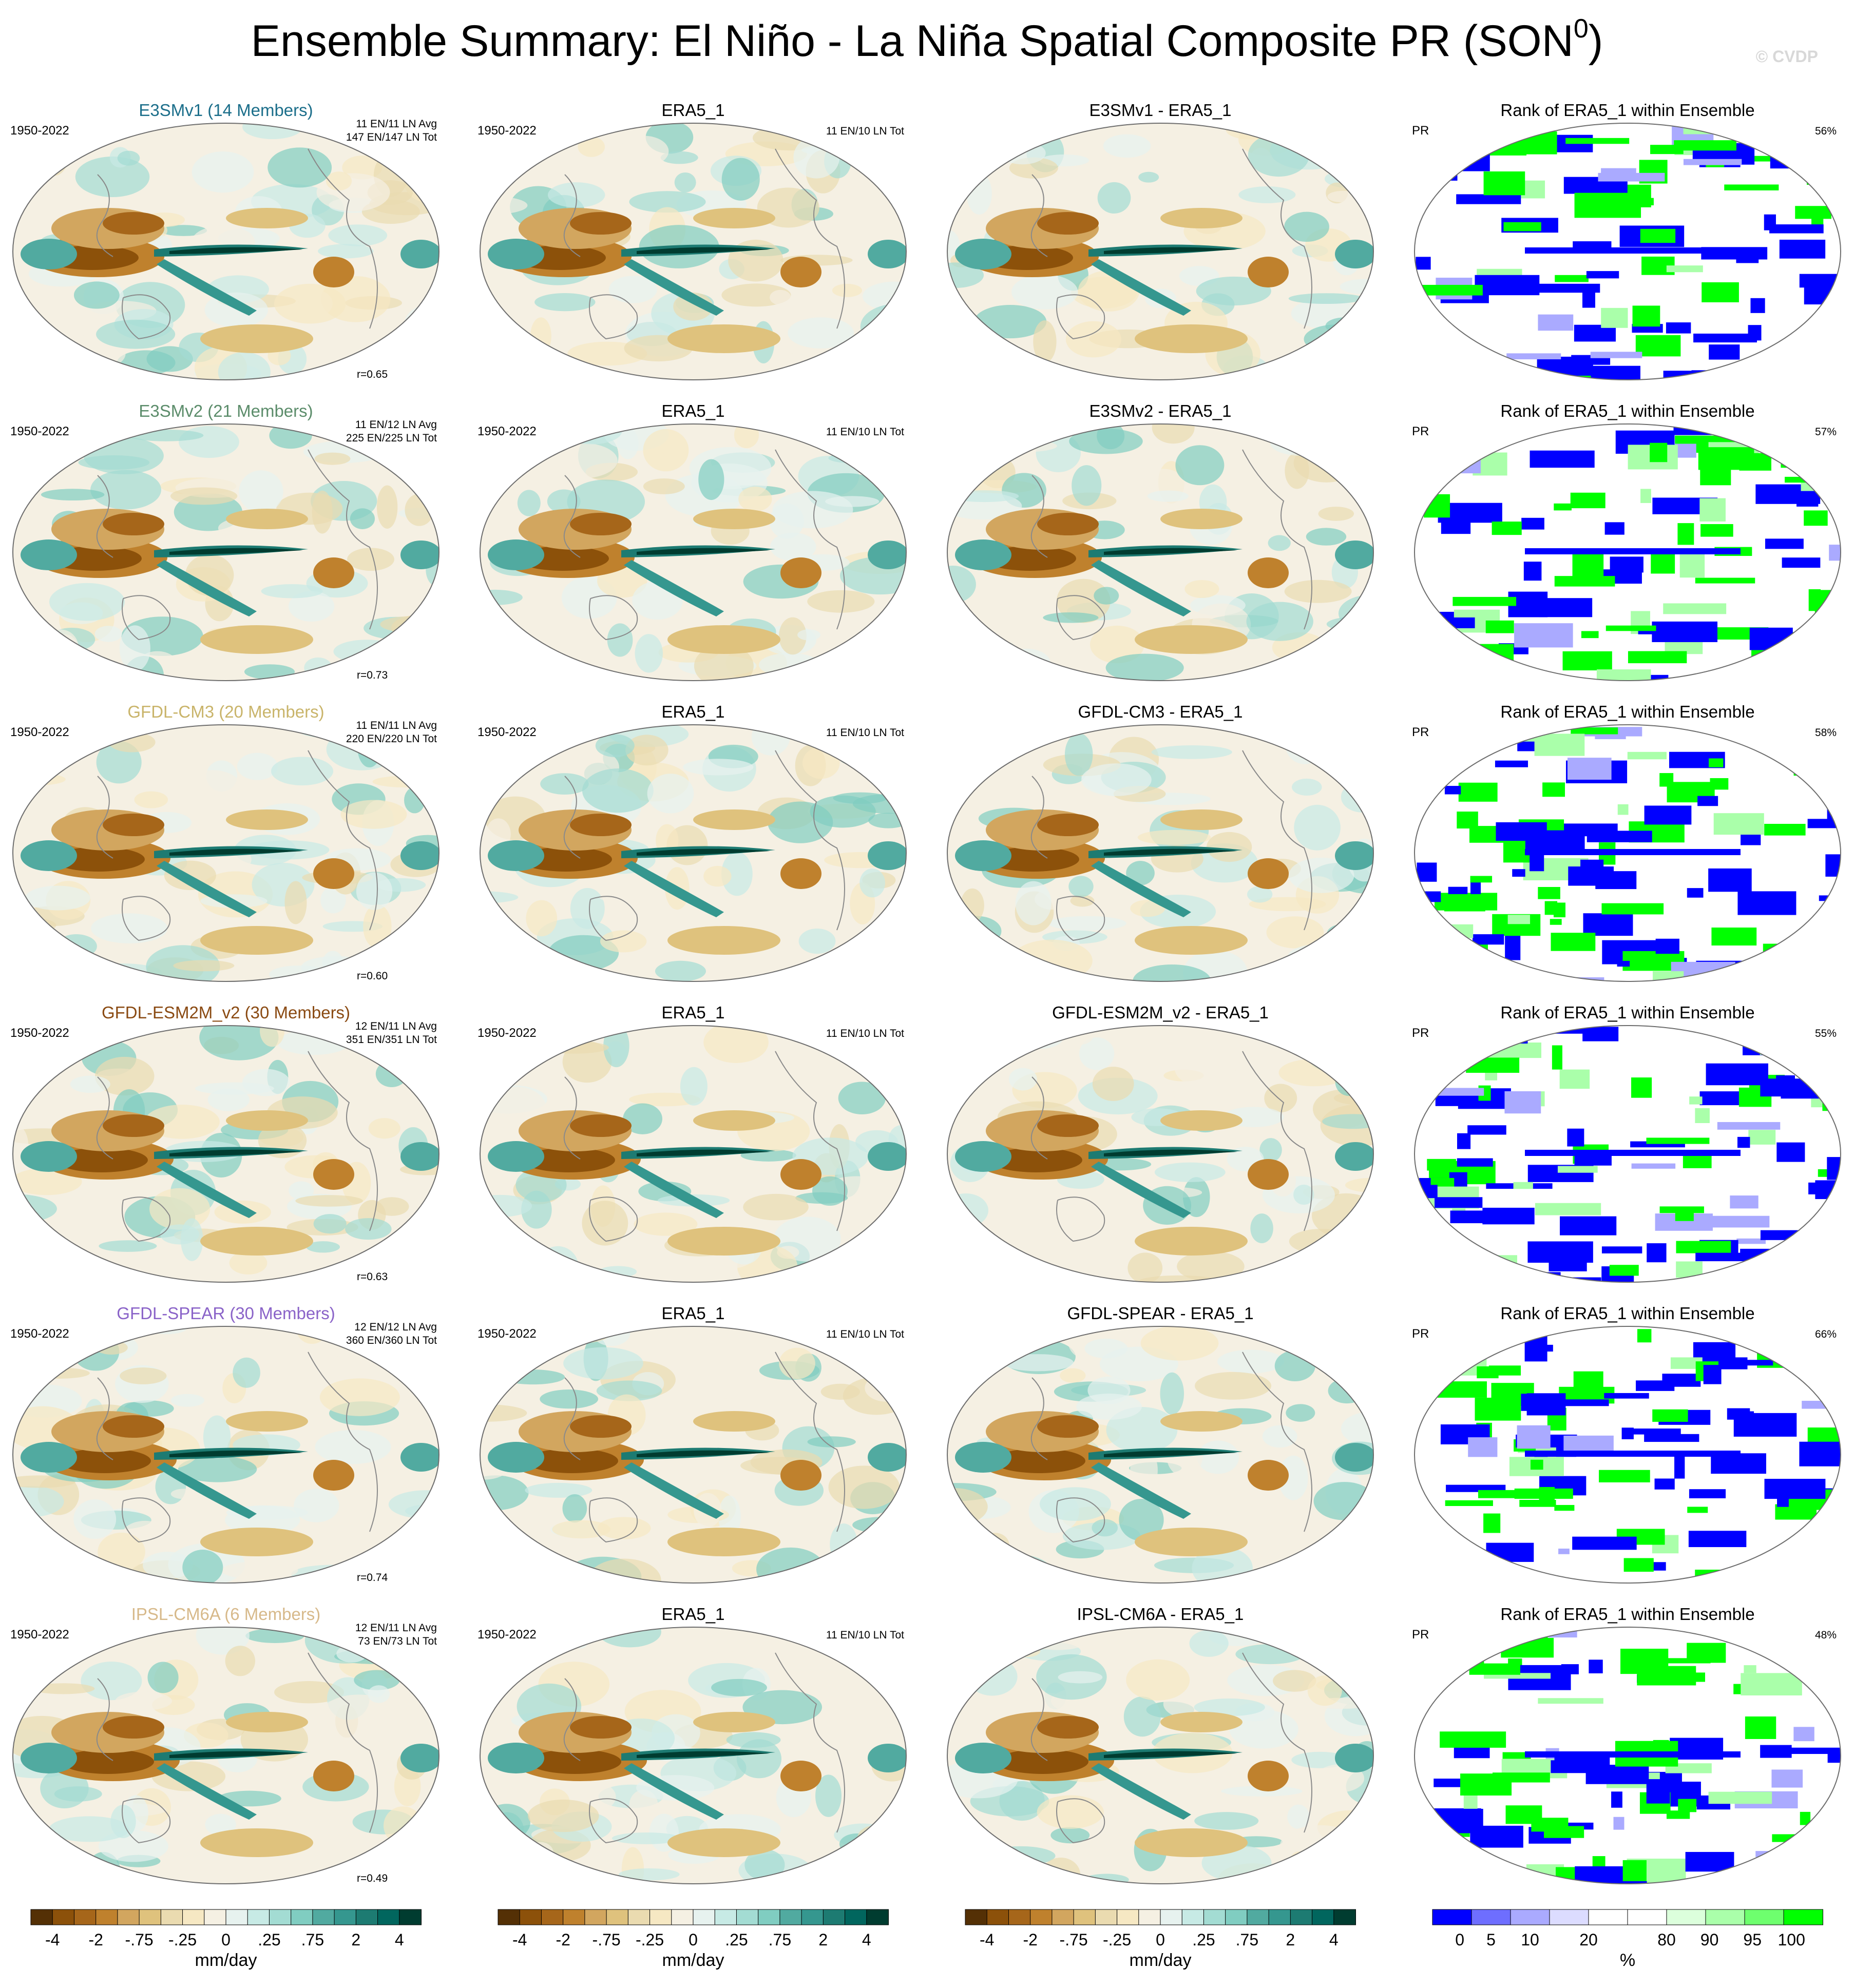 This screenshot has width=1854, height=1988. Describe the element at coordinates (1588, 1940) in the screenshot. I see `colorbar-tick-label: 20` at that location.